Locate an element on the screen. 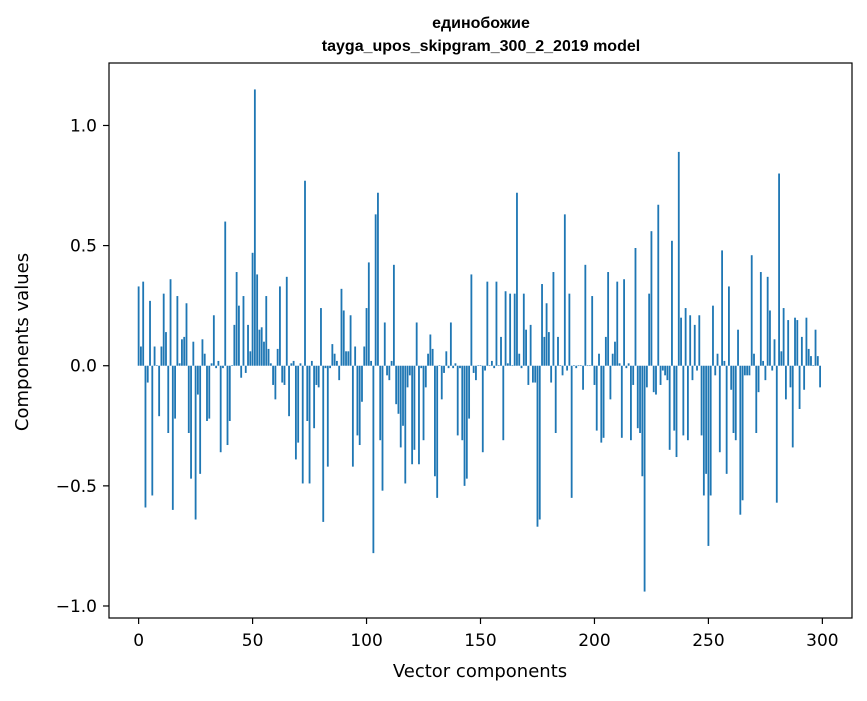 The image size is (867, 701). x-axis-label: Vector components is located at coordinates (480, 671).